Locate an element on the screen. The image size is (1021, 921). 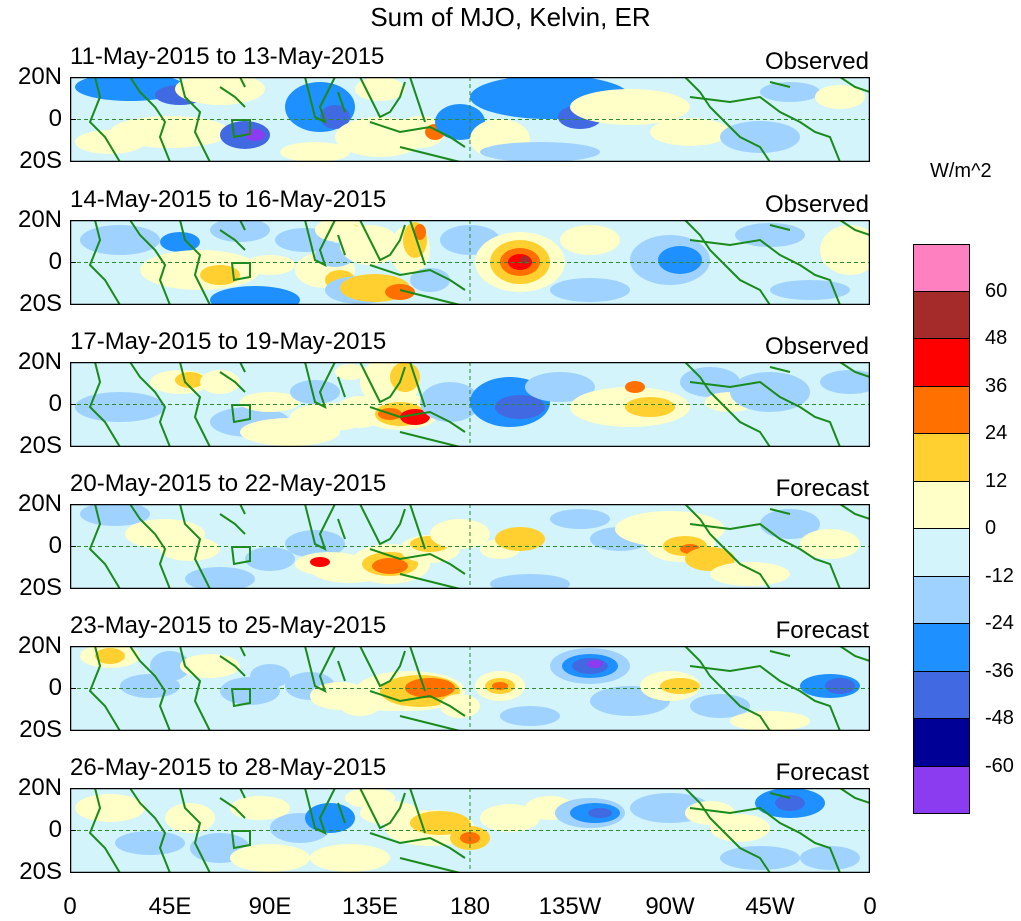
colorbar is located at coordinates (941, 529).